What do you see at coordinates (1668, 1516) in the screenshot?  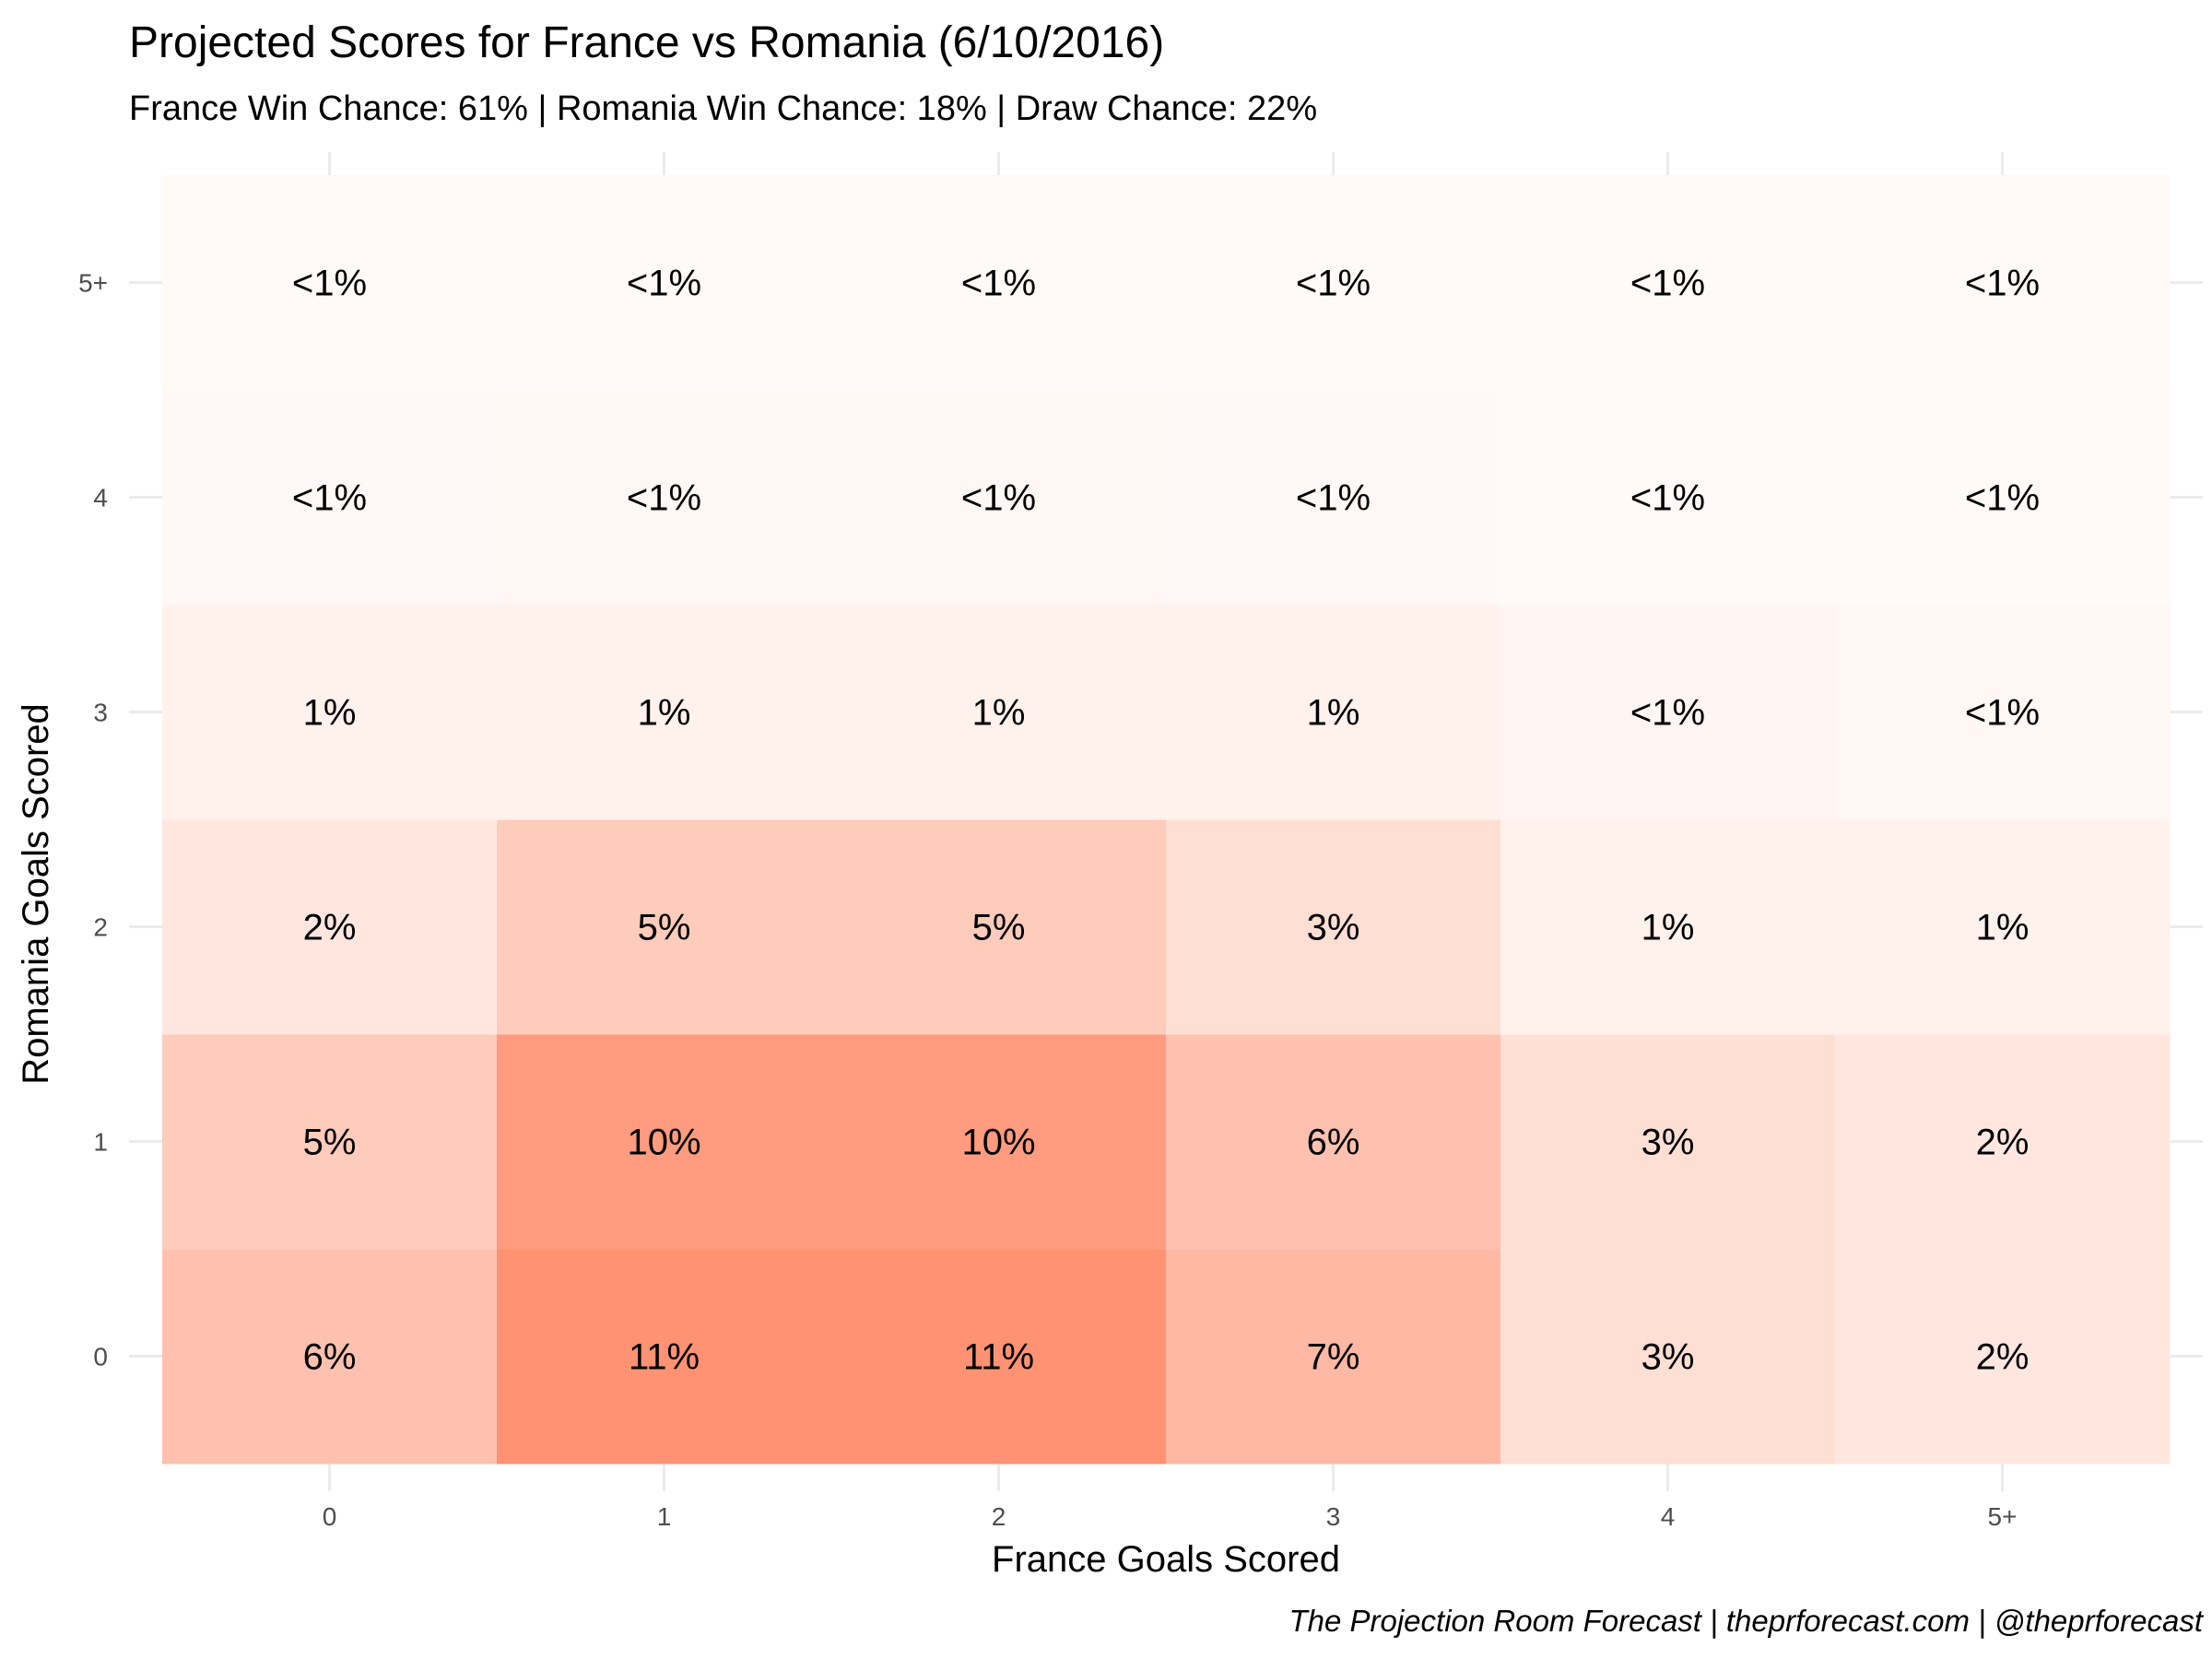 I see `x-tick-label: 4` at bounding box center [1668, 1516].